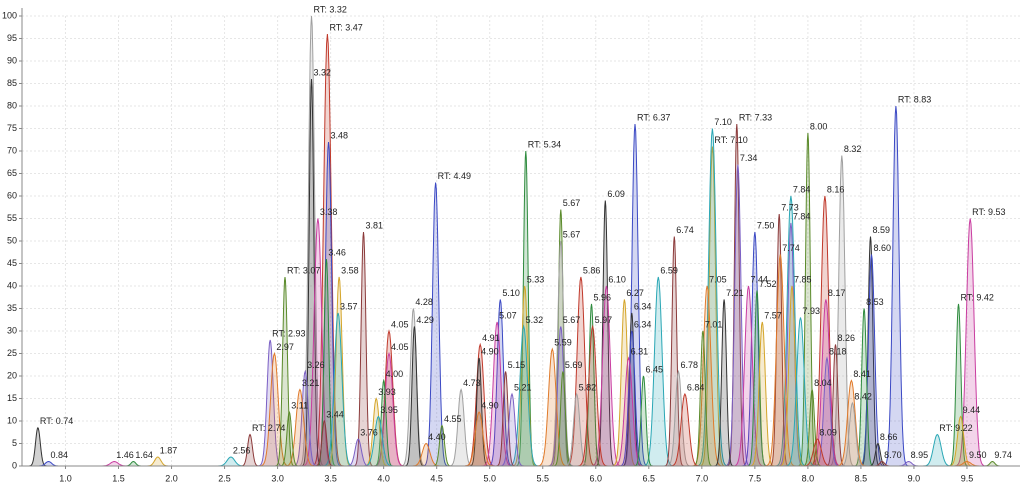 The image size is (1026, 488). What do you see at coordinates (759, 279) in the screenshot?
I see `peak-label: 7.44` at bounding box center [759, 279].